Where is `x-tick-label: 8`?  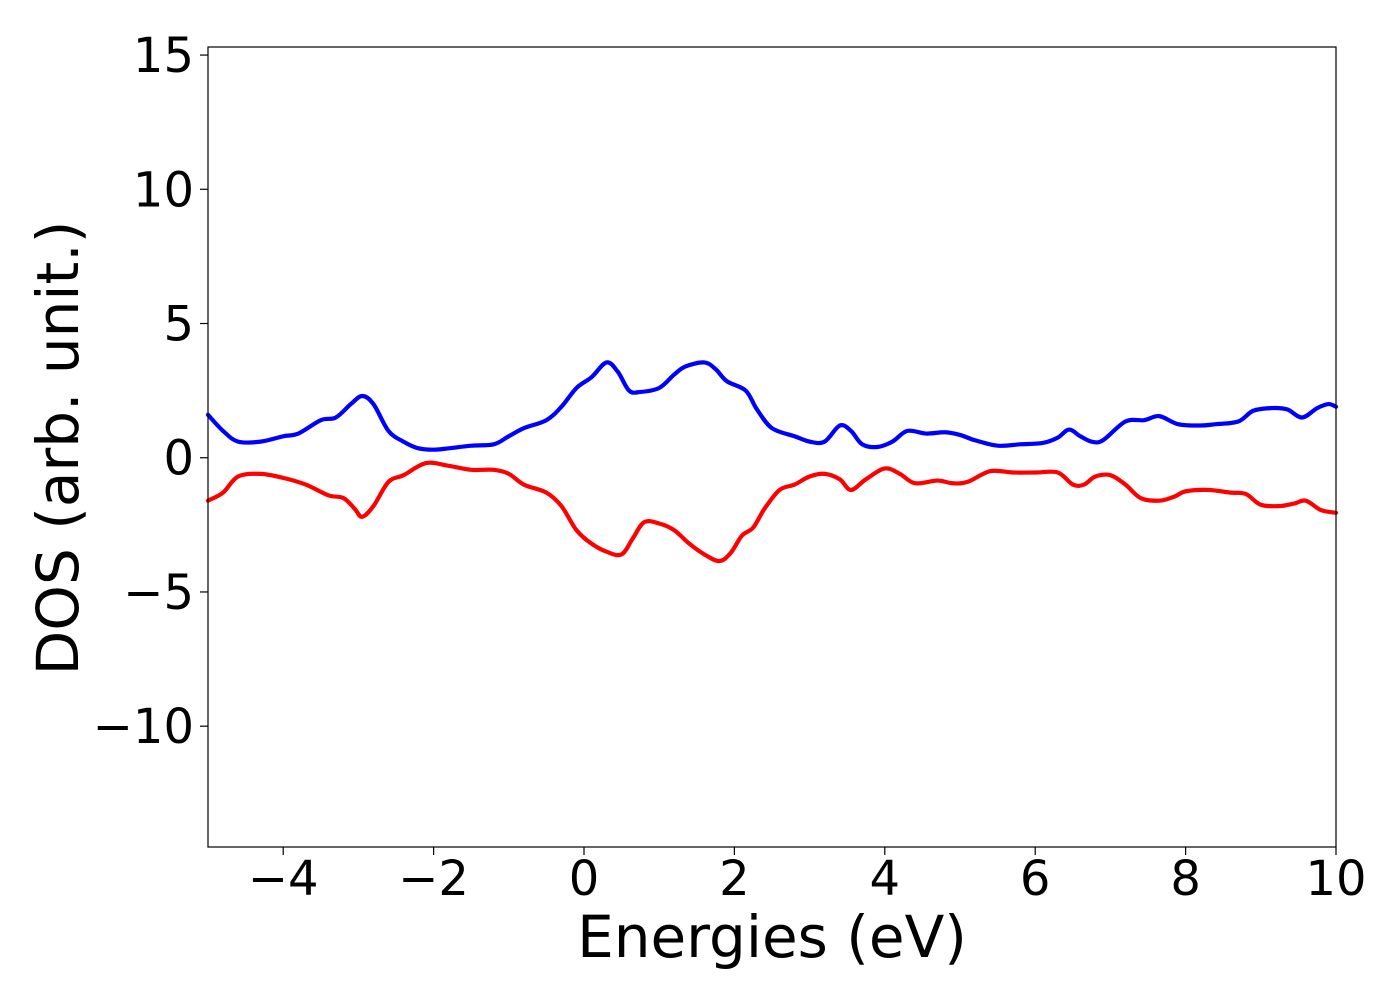
x-tick-label: 8 is located at coordinates (1185, 879).